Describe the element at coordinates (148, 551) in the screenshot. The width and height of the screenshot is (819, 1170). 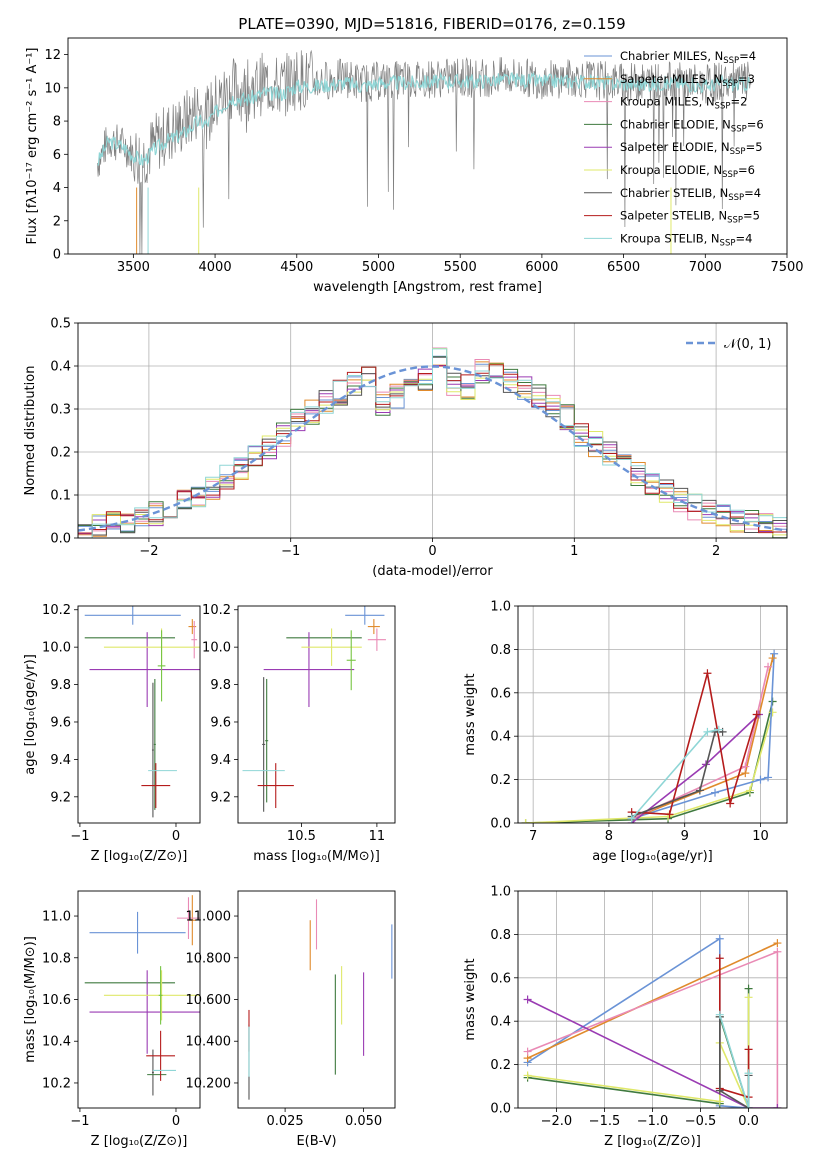
I see `x-tick-label: −2` at that location.